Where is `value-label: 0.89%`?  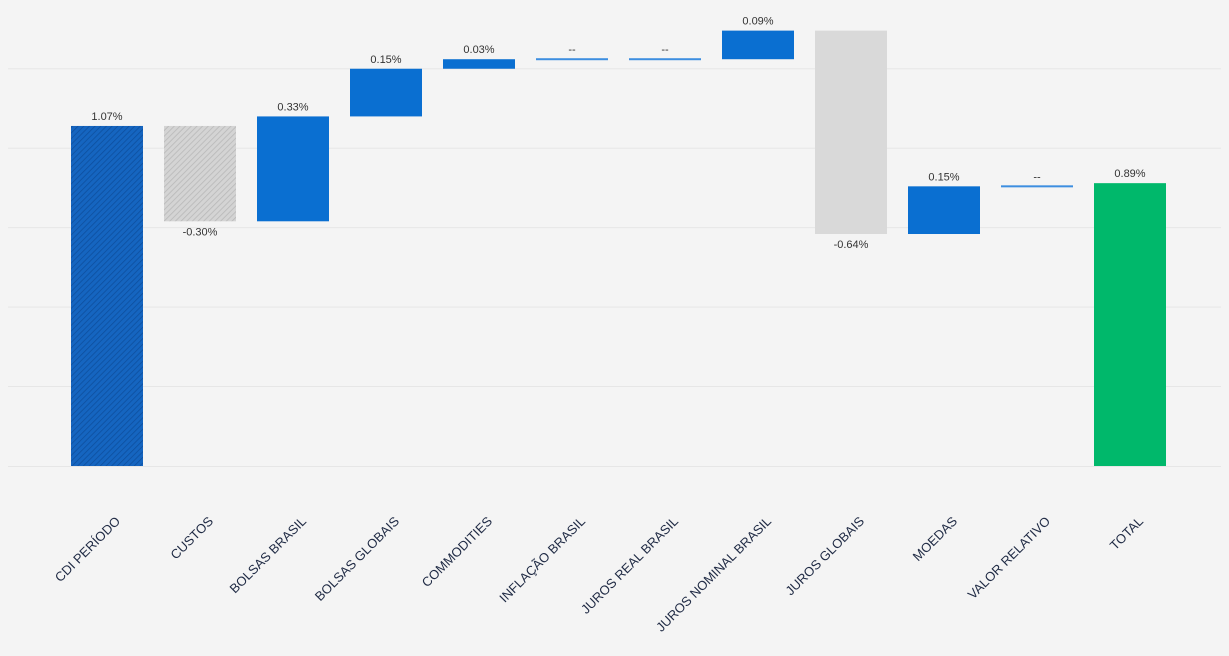 value-label: 0.89% is located at coordinates (1129, 174).